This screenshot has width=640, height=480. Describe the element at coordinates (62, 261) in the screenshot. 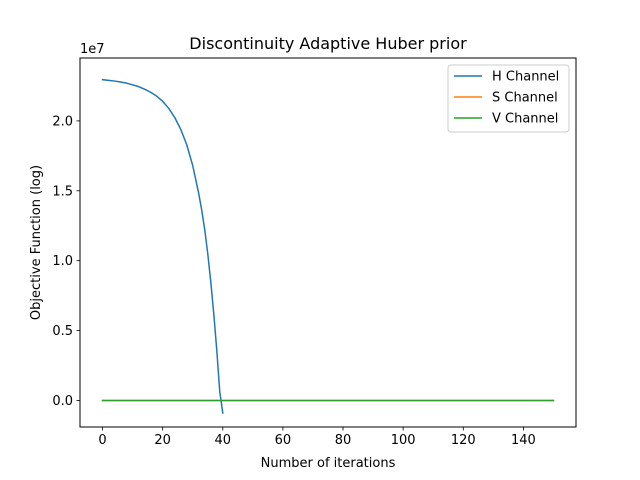

I see `y-tick-label: 1.0` at that location.